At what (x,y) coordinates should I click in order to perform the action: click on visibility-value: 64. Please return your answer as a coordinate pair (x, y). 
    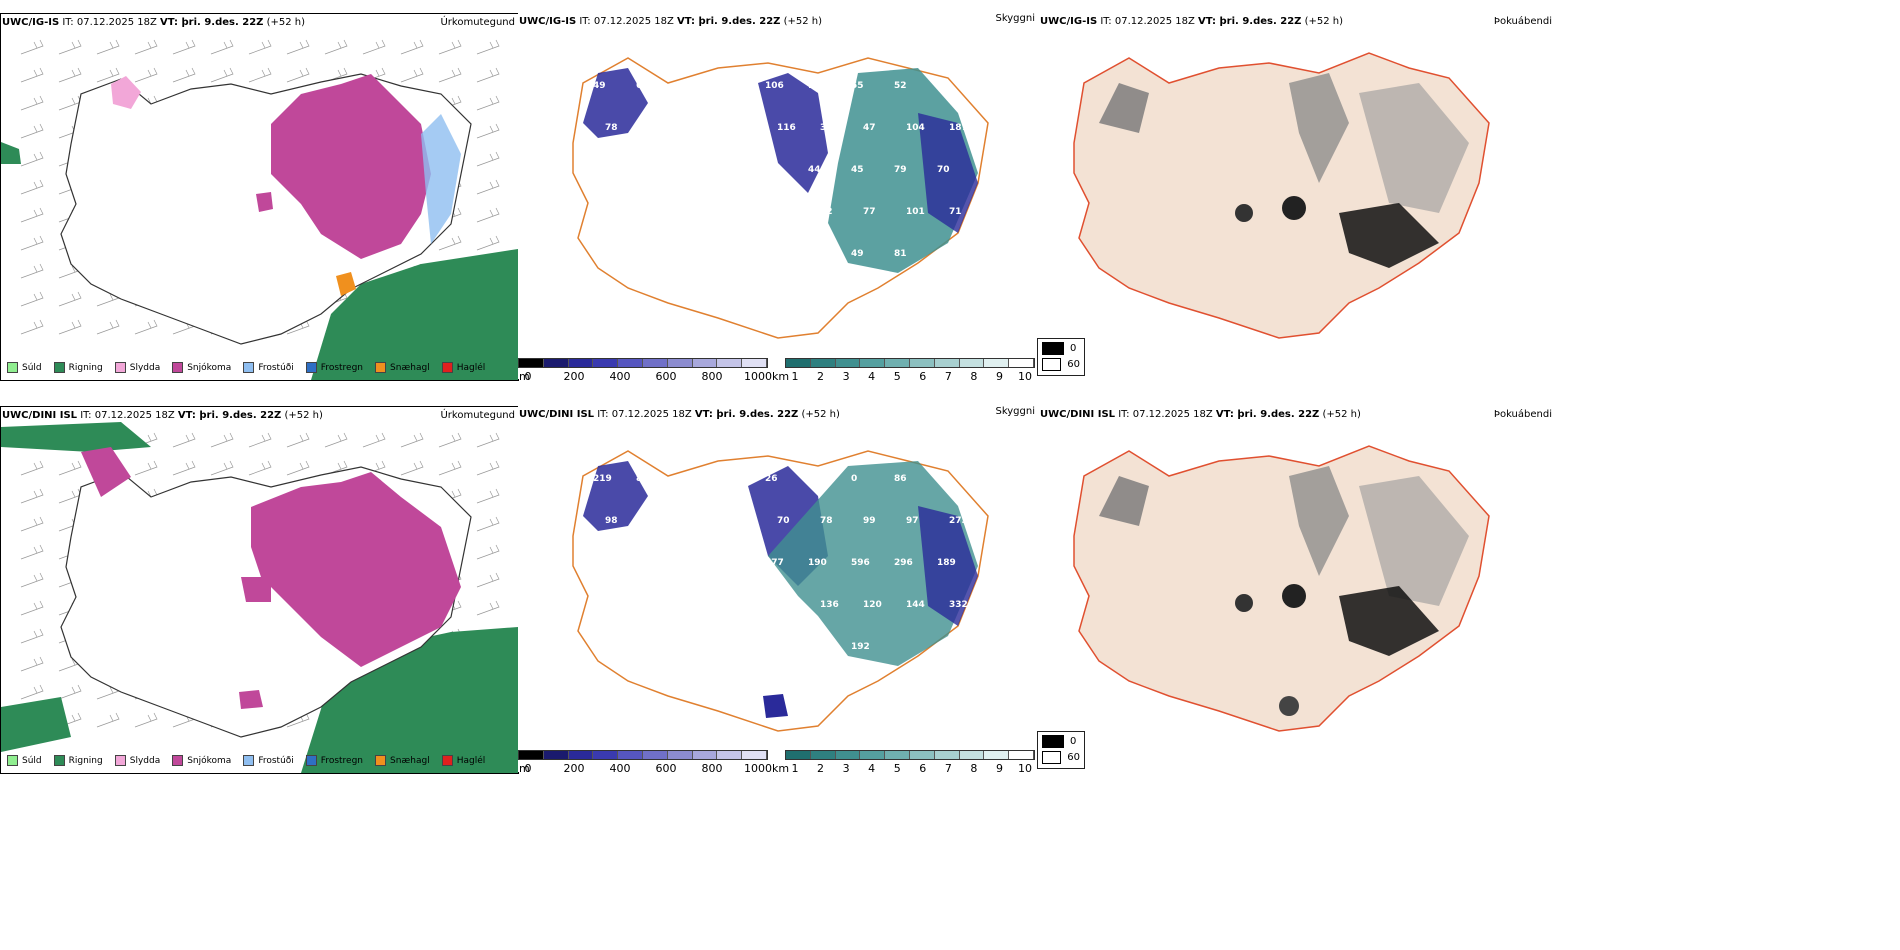
    Looking at the image, I should click on (642, 254).